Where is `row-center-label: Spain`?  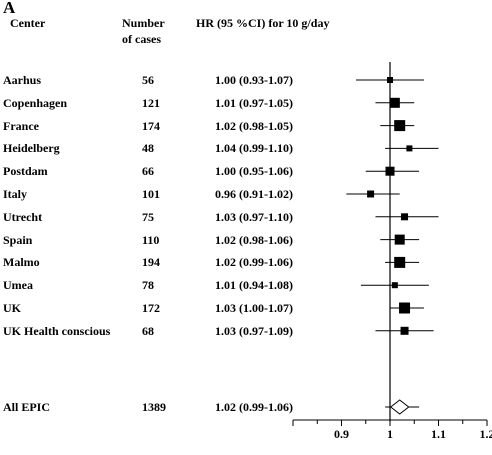
row-center-label: Spain is located at coordinates (18, 239).